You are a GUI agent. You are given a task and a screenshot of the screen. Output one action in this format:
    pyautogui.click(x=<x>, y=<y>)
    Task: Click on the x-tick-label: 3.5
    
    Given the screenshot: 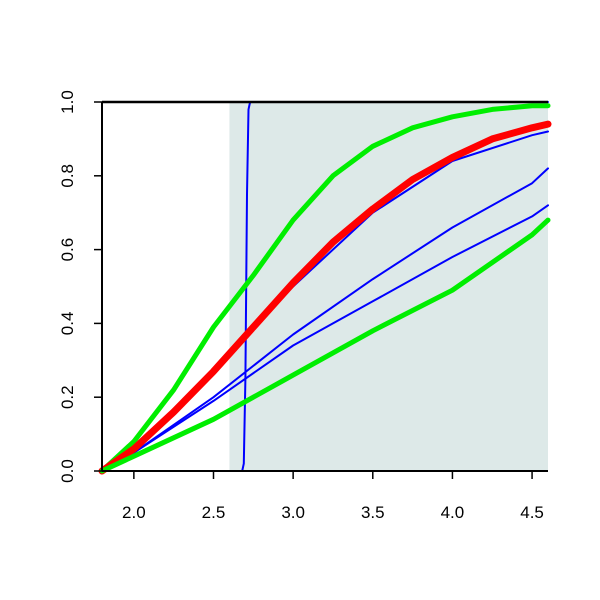 What is the action you would take?
    pyautogui.click(x=373, y=512)
    